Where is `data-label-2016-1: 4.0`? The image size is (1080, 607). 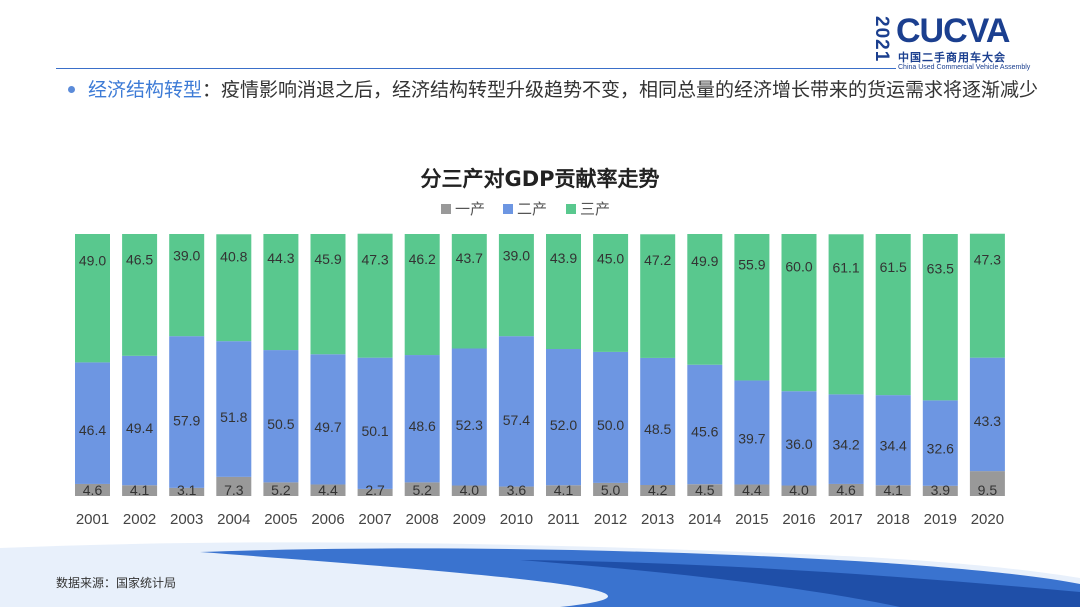
data-label-2016-1: 4.0 is located at coordinates (799, 490).